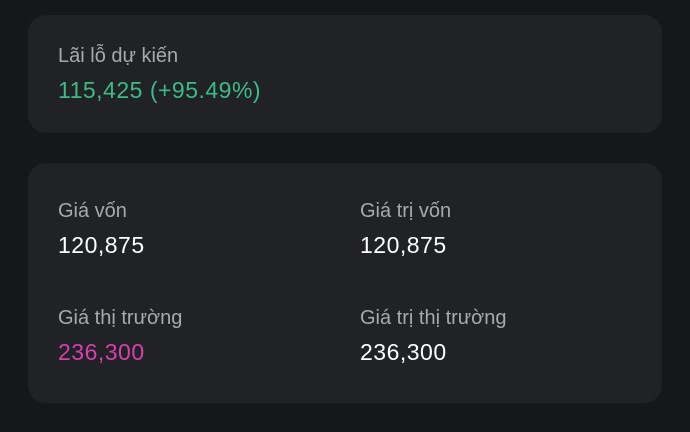 This screenshot has width=690, height=432. I want to click on label: Giá trị vốn, so click(406, 211).